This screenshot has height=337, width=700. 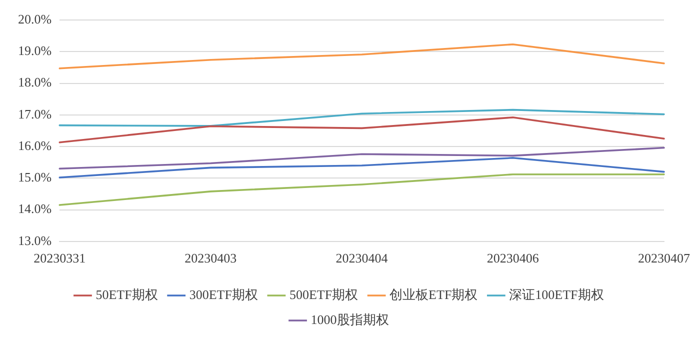 What do you see at coordinates (664, 258) in the screenshot?
I see `x-tick-label: 20230407` at bounding box center [664, 258].